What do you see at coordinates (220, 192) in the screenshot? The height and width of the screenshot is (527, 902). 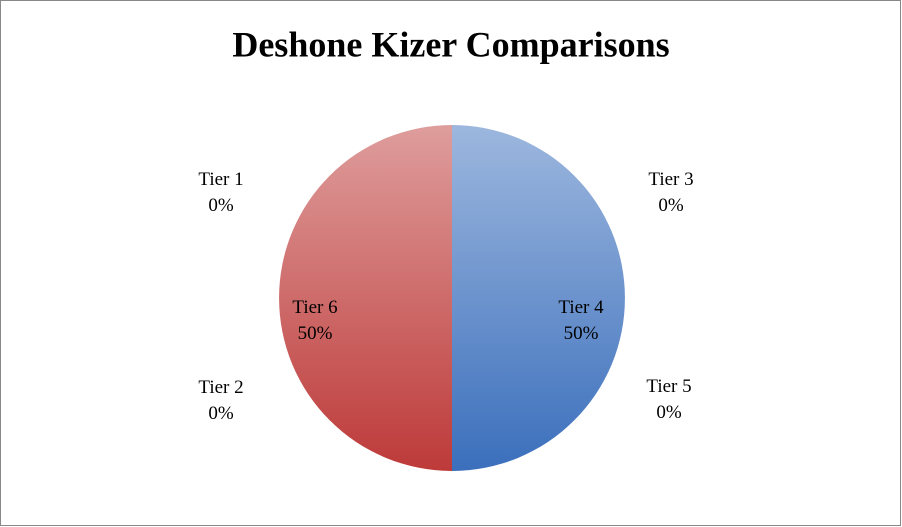 I see `data-label: Tier 1 0%` at bounding box center [220, 192].